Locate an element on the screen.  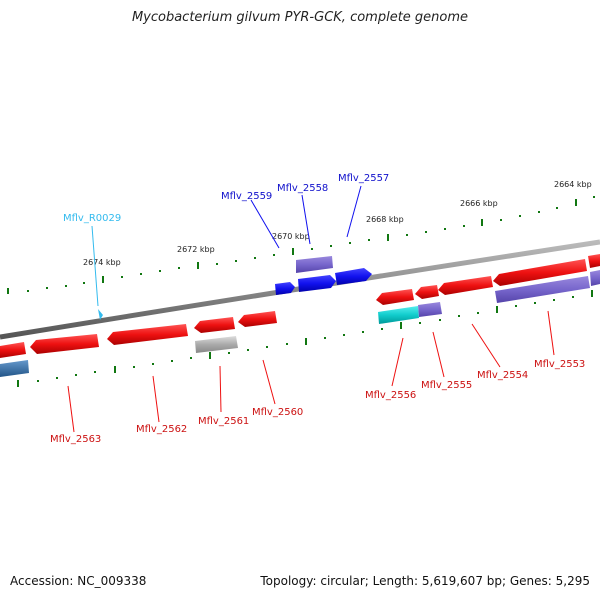
gene-left-edge-steel is located at coordinates (14, 368).